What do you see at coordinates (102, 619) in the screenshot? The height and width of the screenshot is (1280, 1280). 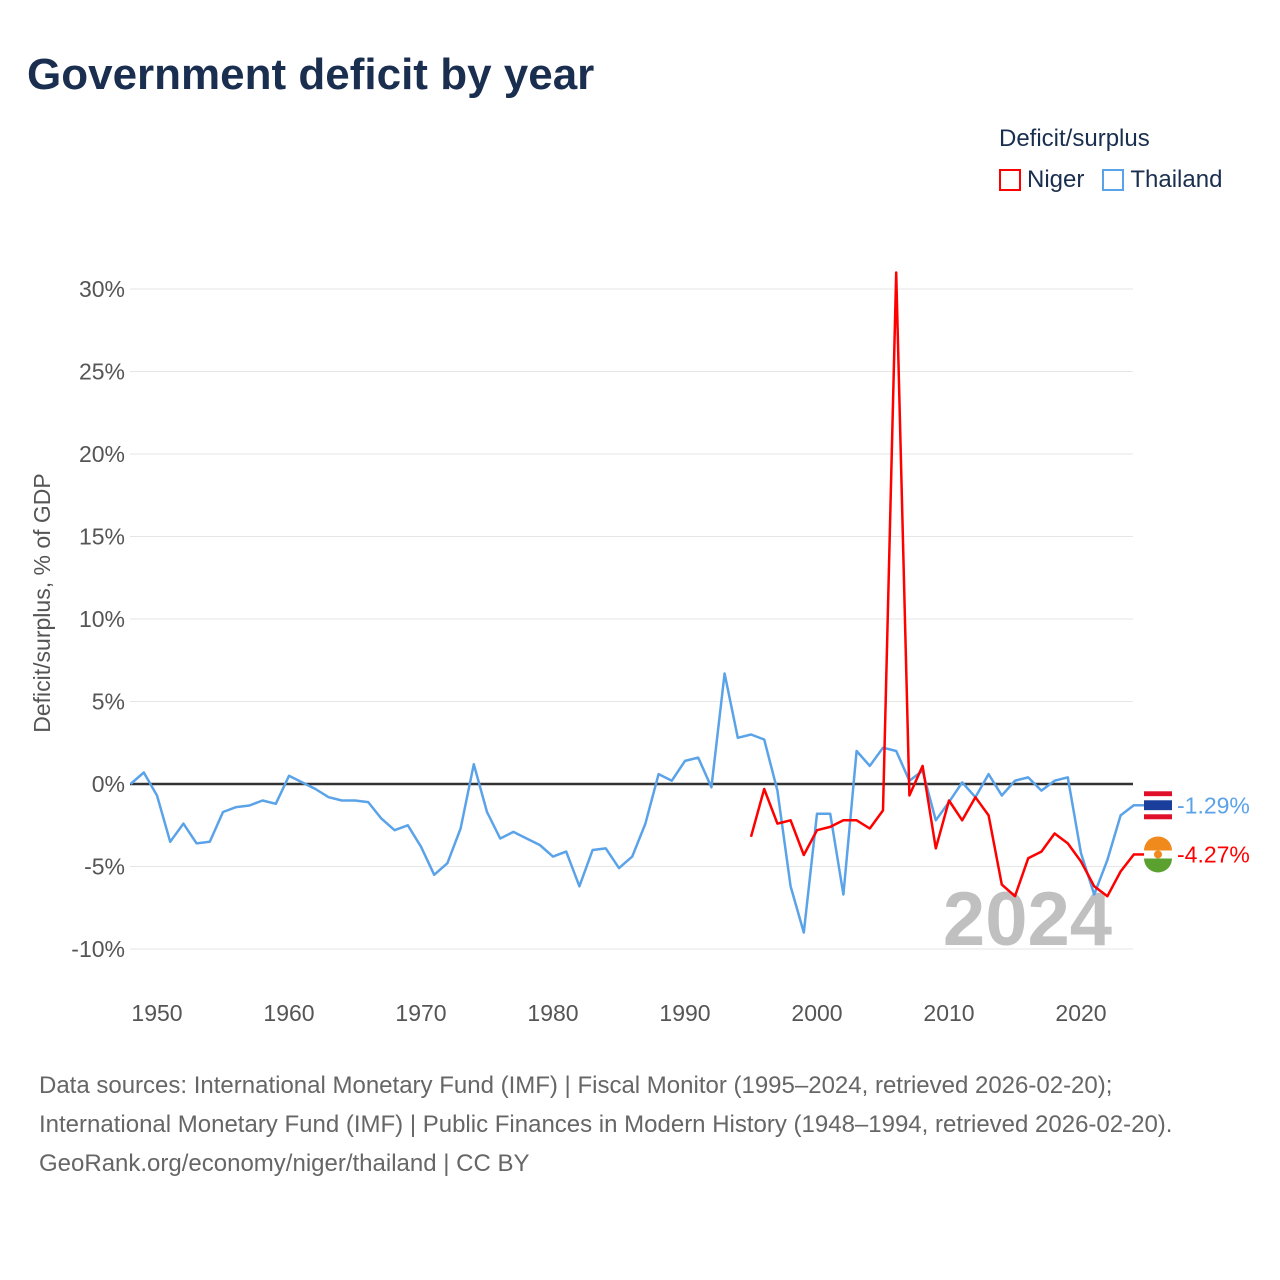 I see `y-tick-label: 10%` at bounding box center [102, 619].